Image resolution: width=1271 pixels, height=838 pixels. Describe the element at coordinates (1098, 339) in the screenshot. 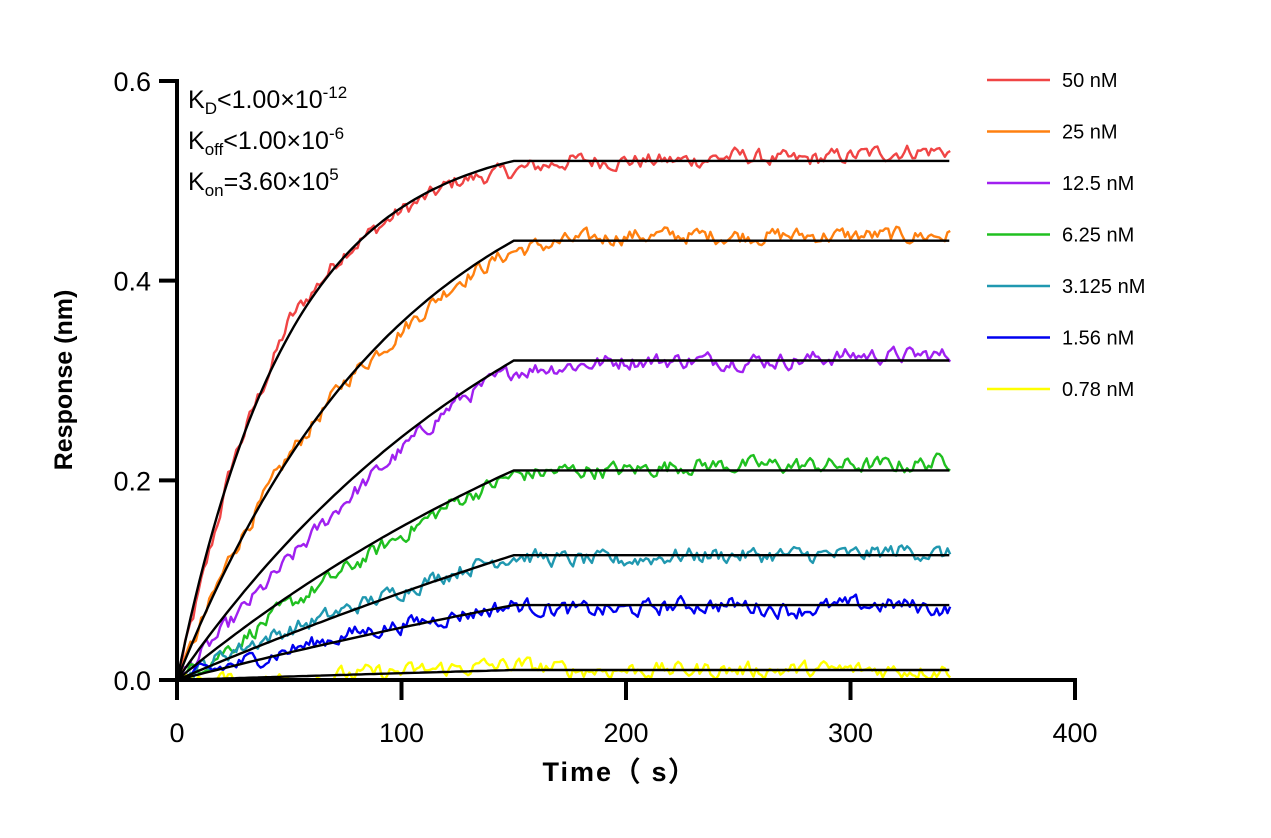

I see `legend-label: 1.56 nM` at that location.